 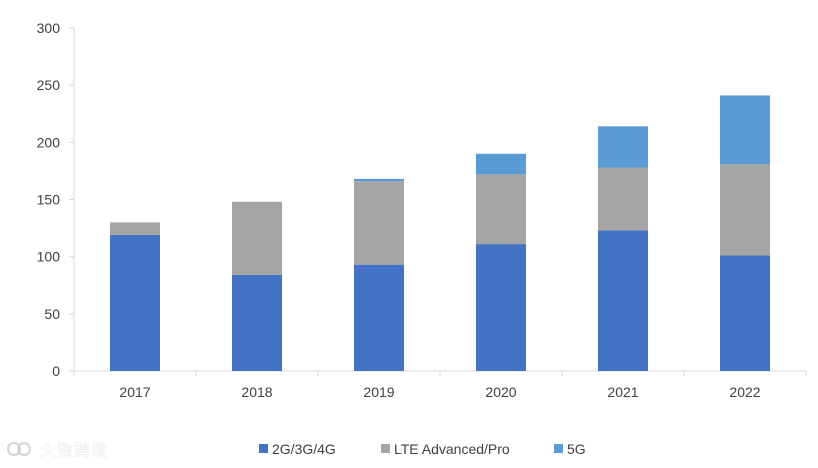 What do you see at coordinates (74, 450) in the screenshot?
I see `watermark-text: 大数跨境` at bounding box center [74, 450].